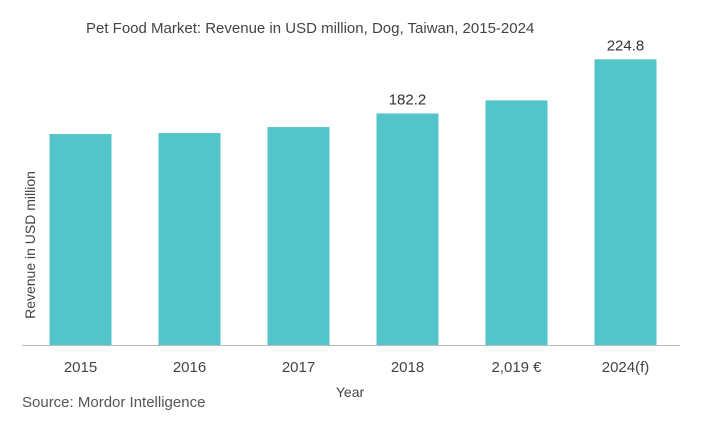 This screenshot has width=708, height=444. What do you see at coordinates (298, 367) in the screenshot?
I see `x-tick-label: 2017` at bounding box center [298, 367].